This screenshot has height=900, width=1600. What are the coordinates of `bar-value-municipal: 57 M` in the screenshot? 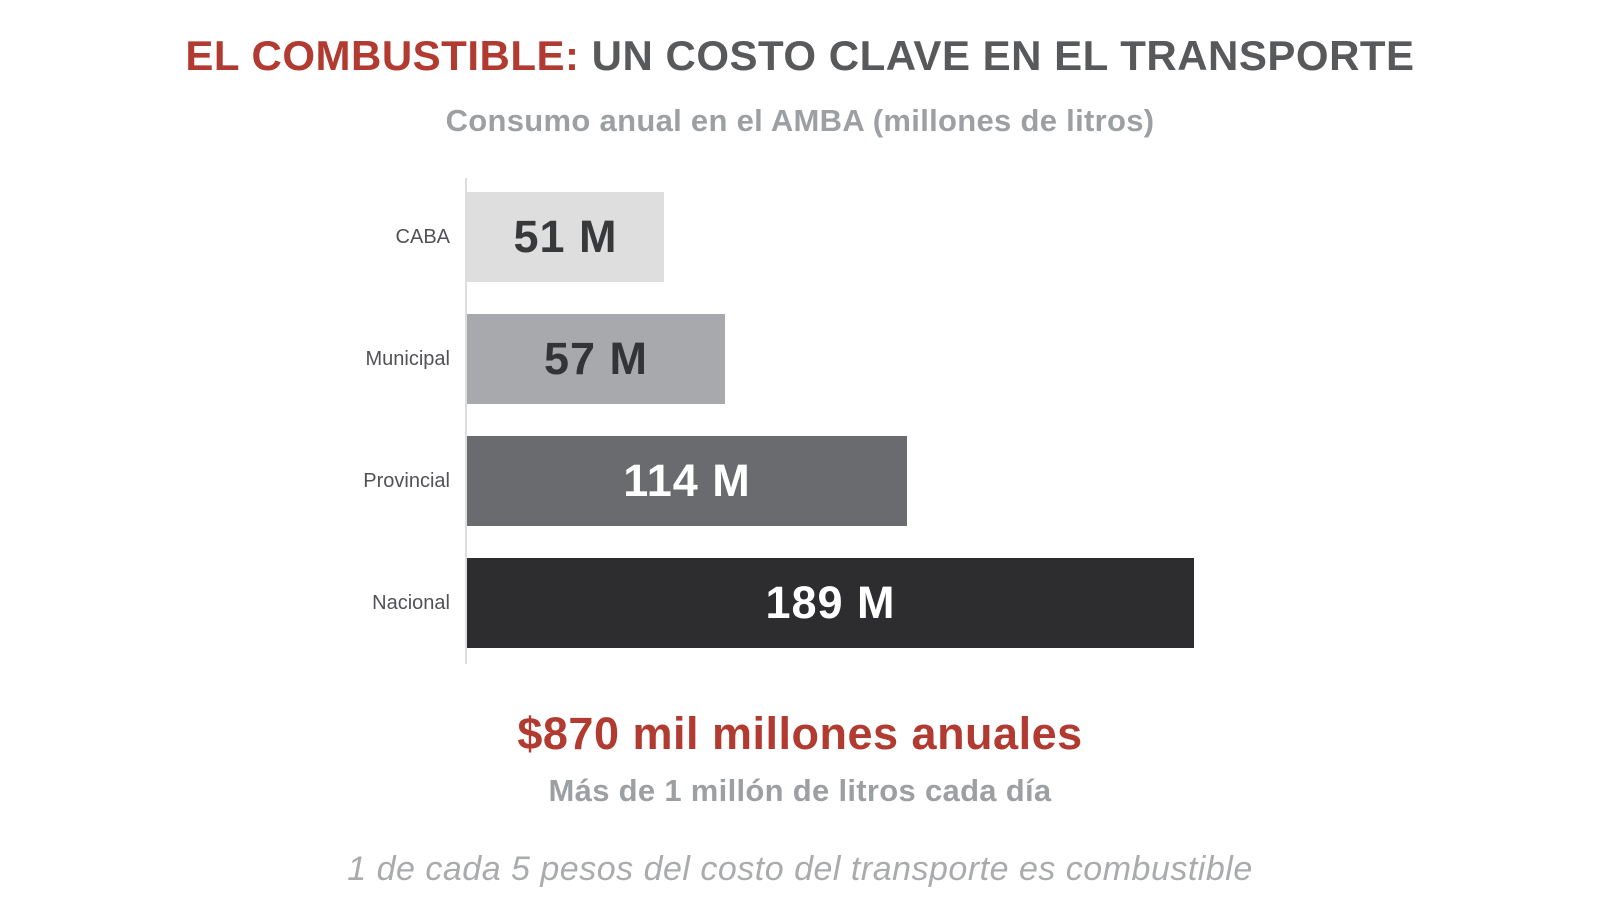 It's located at (596, 359).